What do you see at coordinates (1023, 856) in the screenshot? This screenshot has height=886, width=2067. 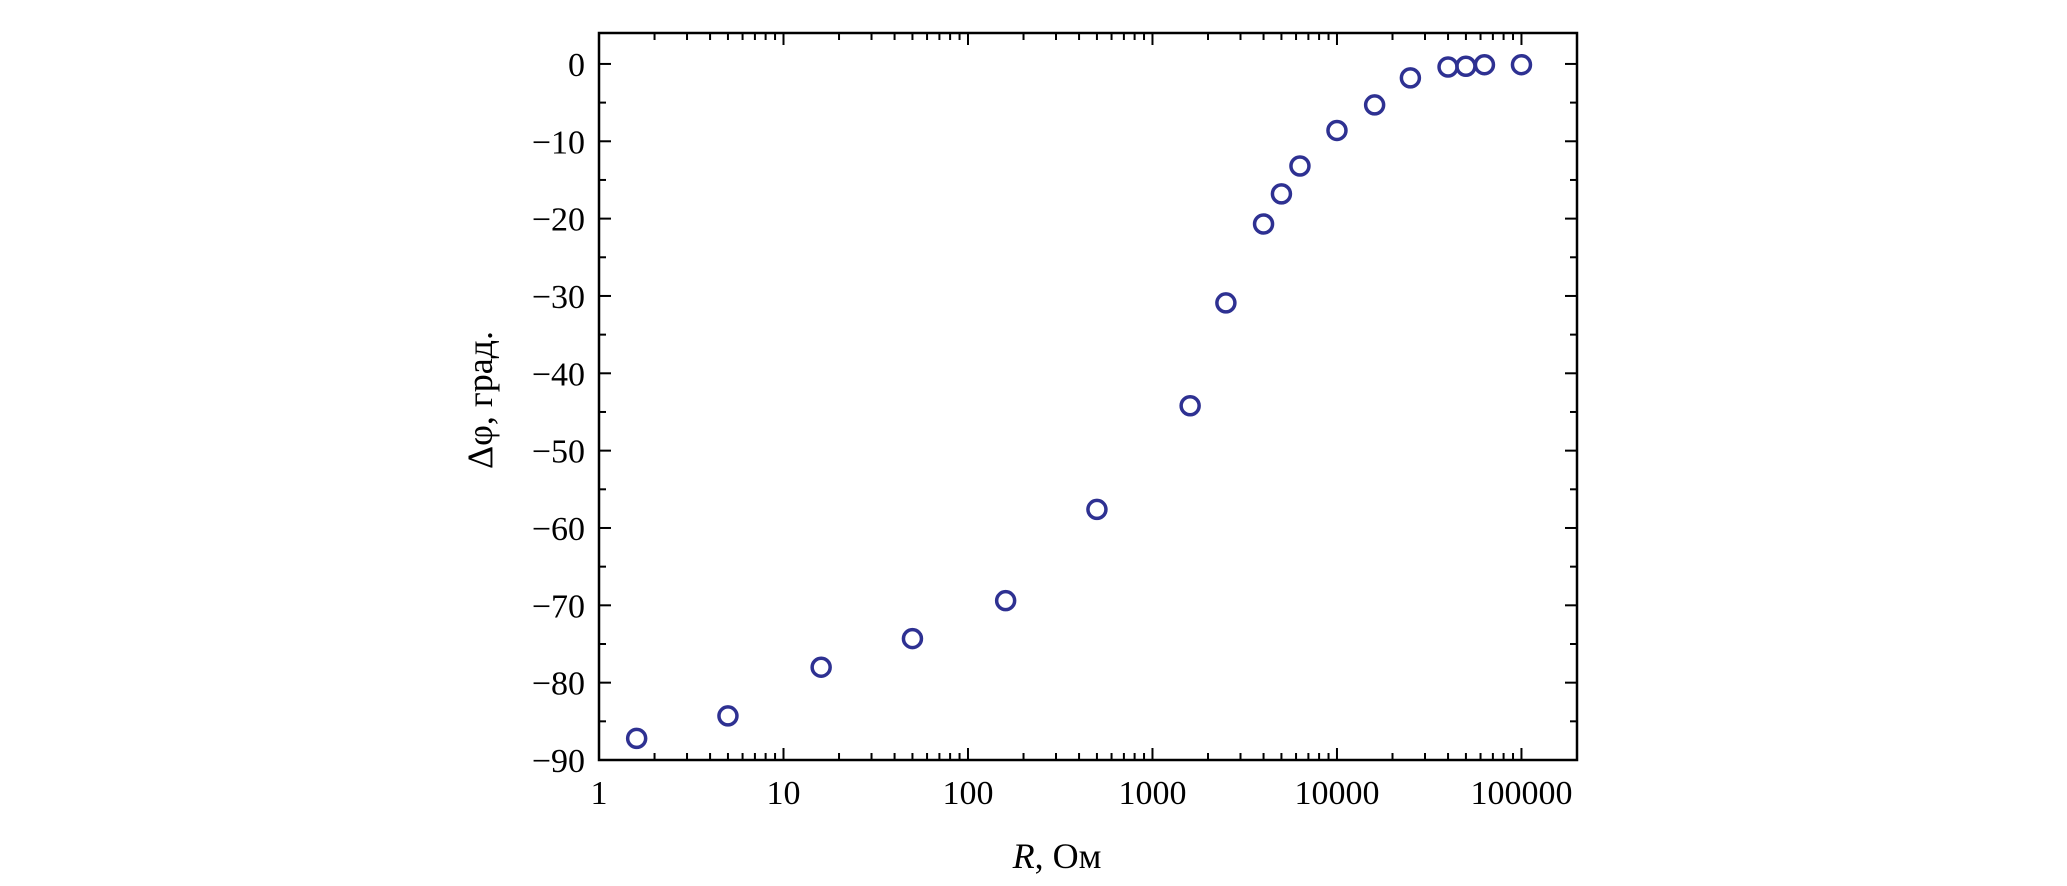 I see `x-axis-variable: R` at bounding box center [1023, 856].